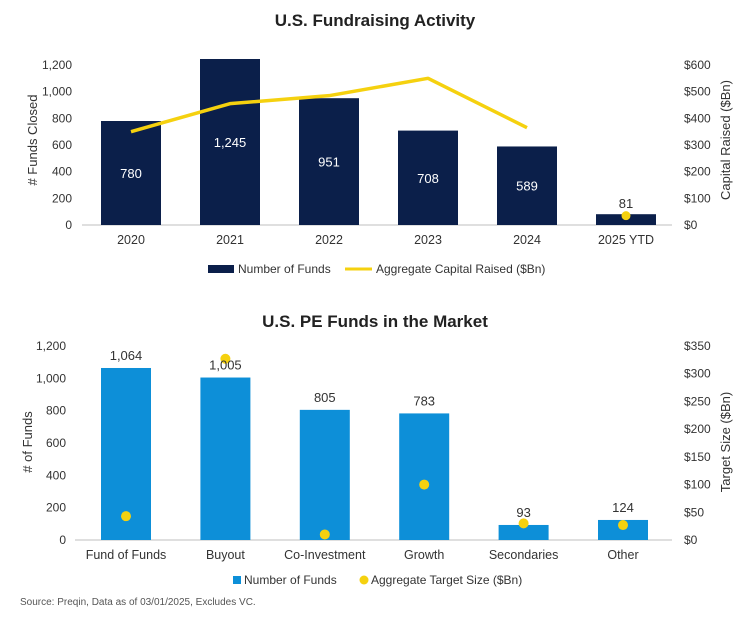 This screenshot has width=750, height=617. Describe the element at coordinates (57, 92) in the screenshot. I see `chart1-y-tick-label: 1,000` at that location.